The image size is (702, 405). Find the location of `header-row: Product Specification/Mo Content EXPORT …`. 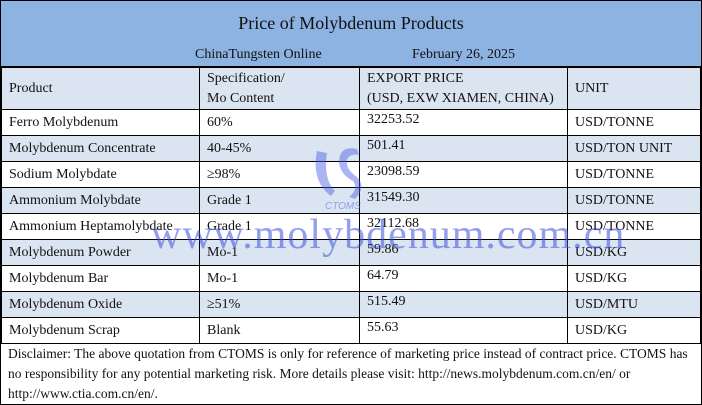

header-row: Product Specification/Mo Content EXPORT … is located at coordinates (351, 88).